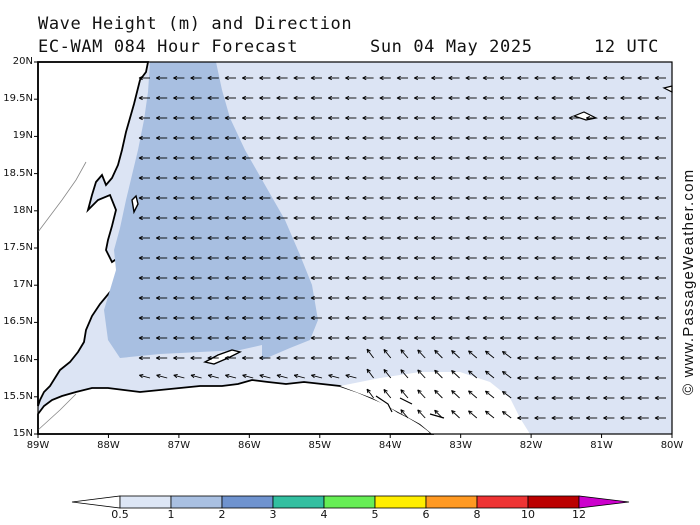  What do you see at coordinates (108, 445) in the screenshot?
I see `lon-label: 88W` at bounding box center [108, 445].